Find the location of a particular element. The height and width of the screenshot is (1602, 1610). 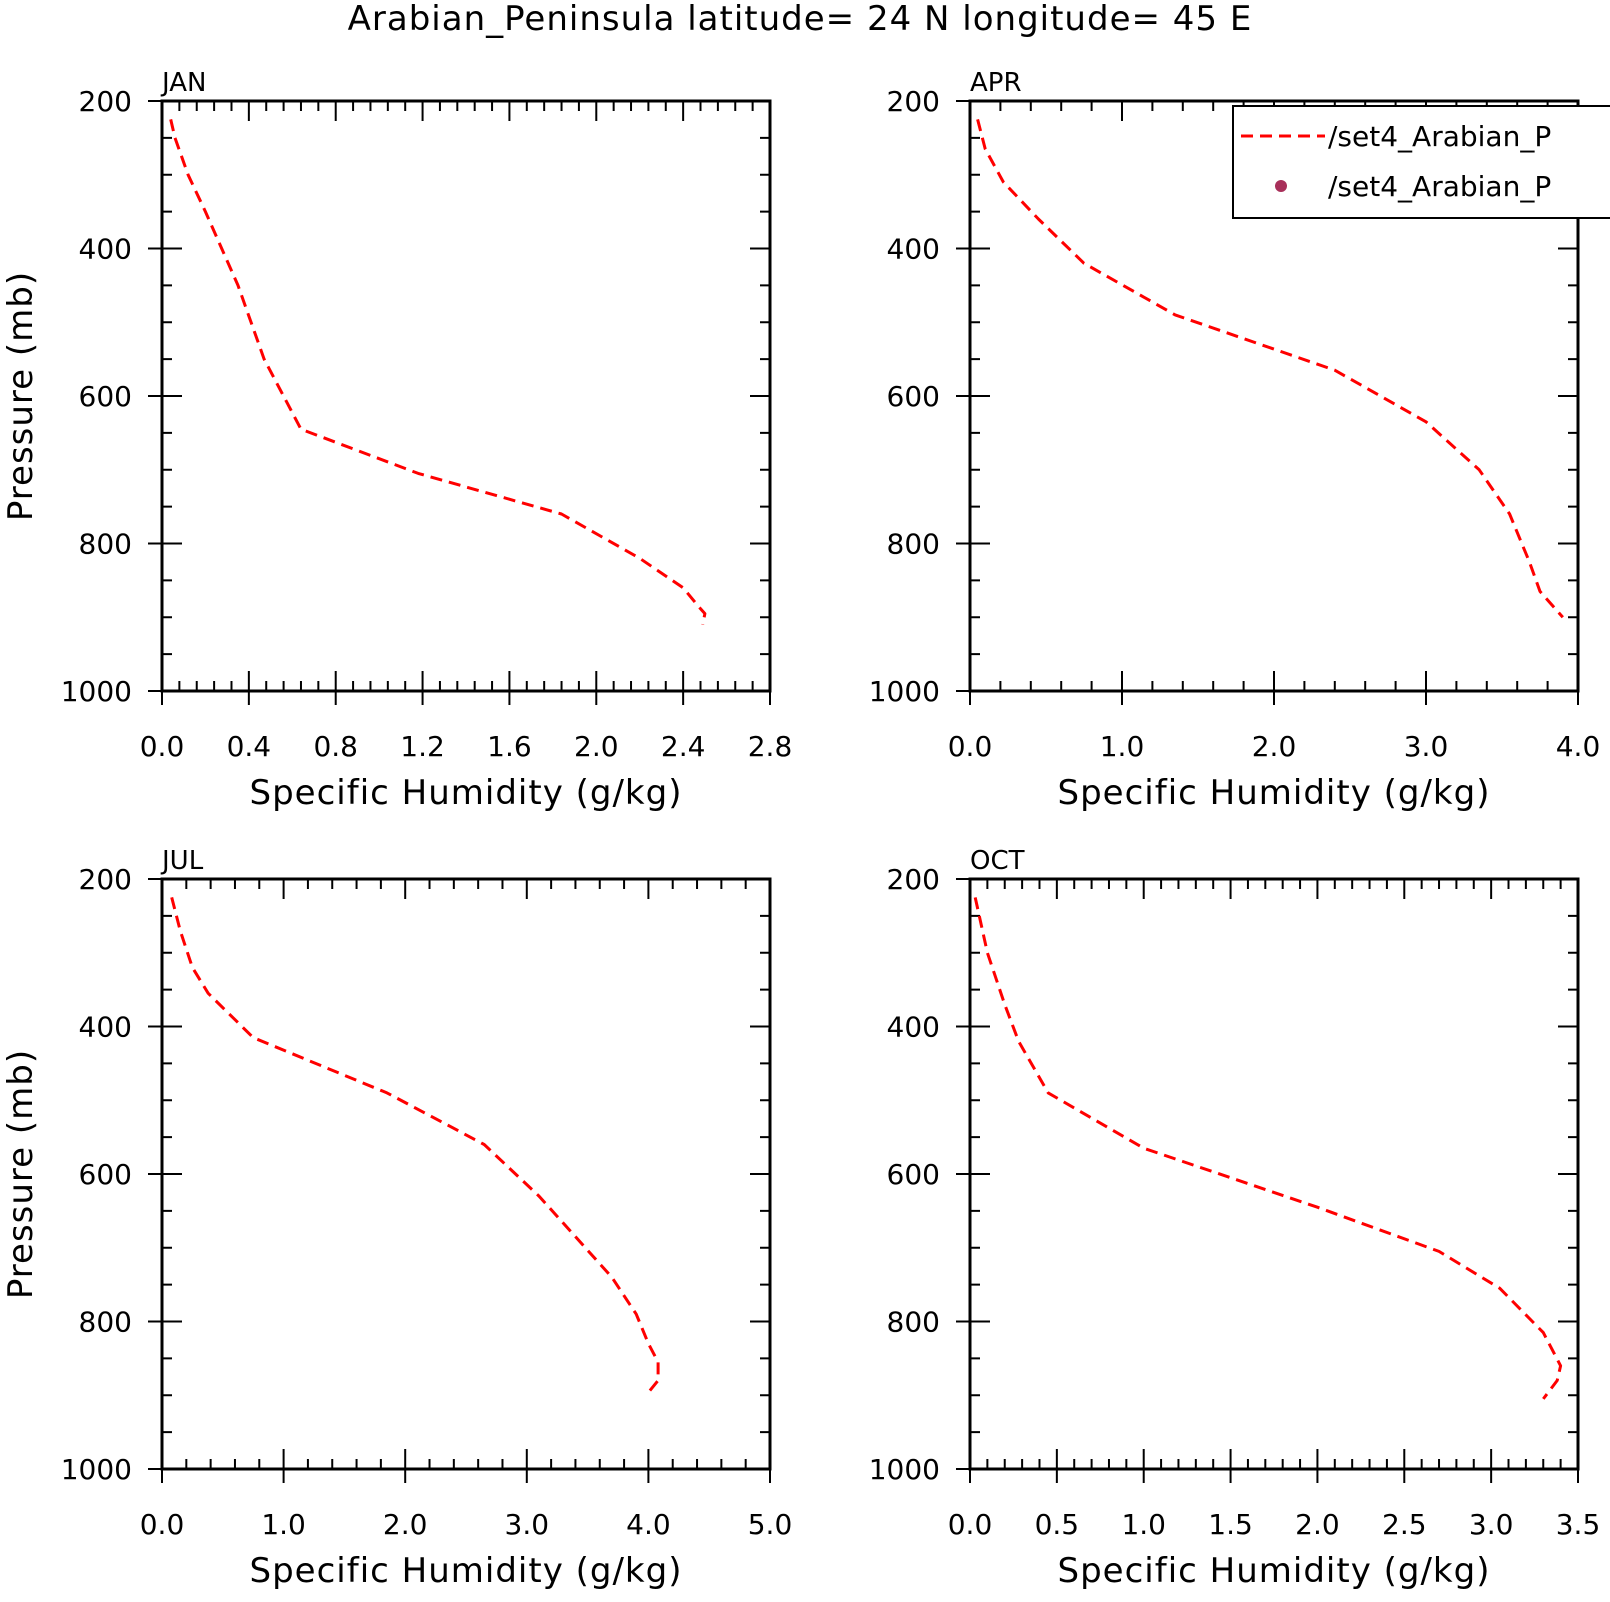

x-tick-label: 1.6 is located at coordinates (509, 746).